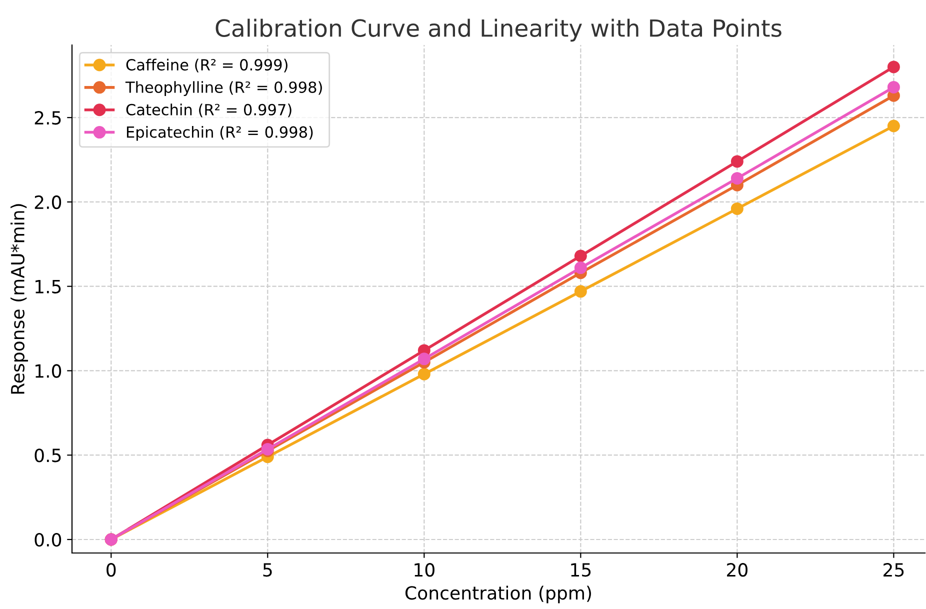 The height and width of the screenshot is (609, 926). I want to click on y-tick-label: 2.5, so click(47, 118).